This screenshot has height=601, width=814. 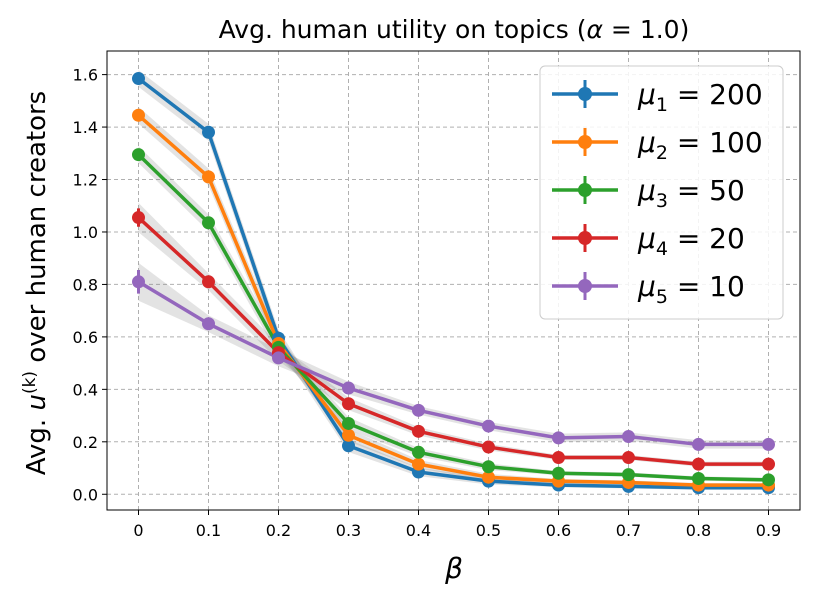 I want to click on legend-label: μ1 = 200, so click(x=700, y=97).